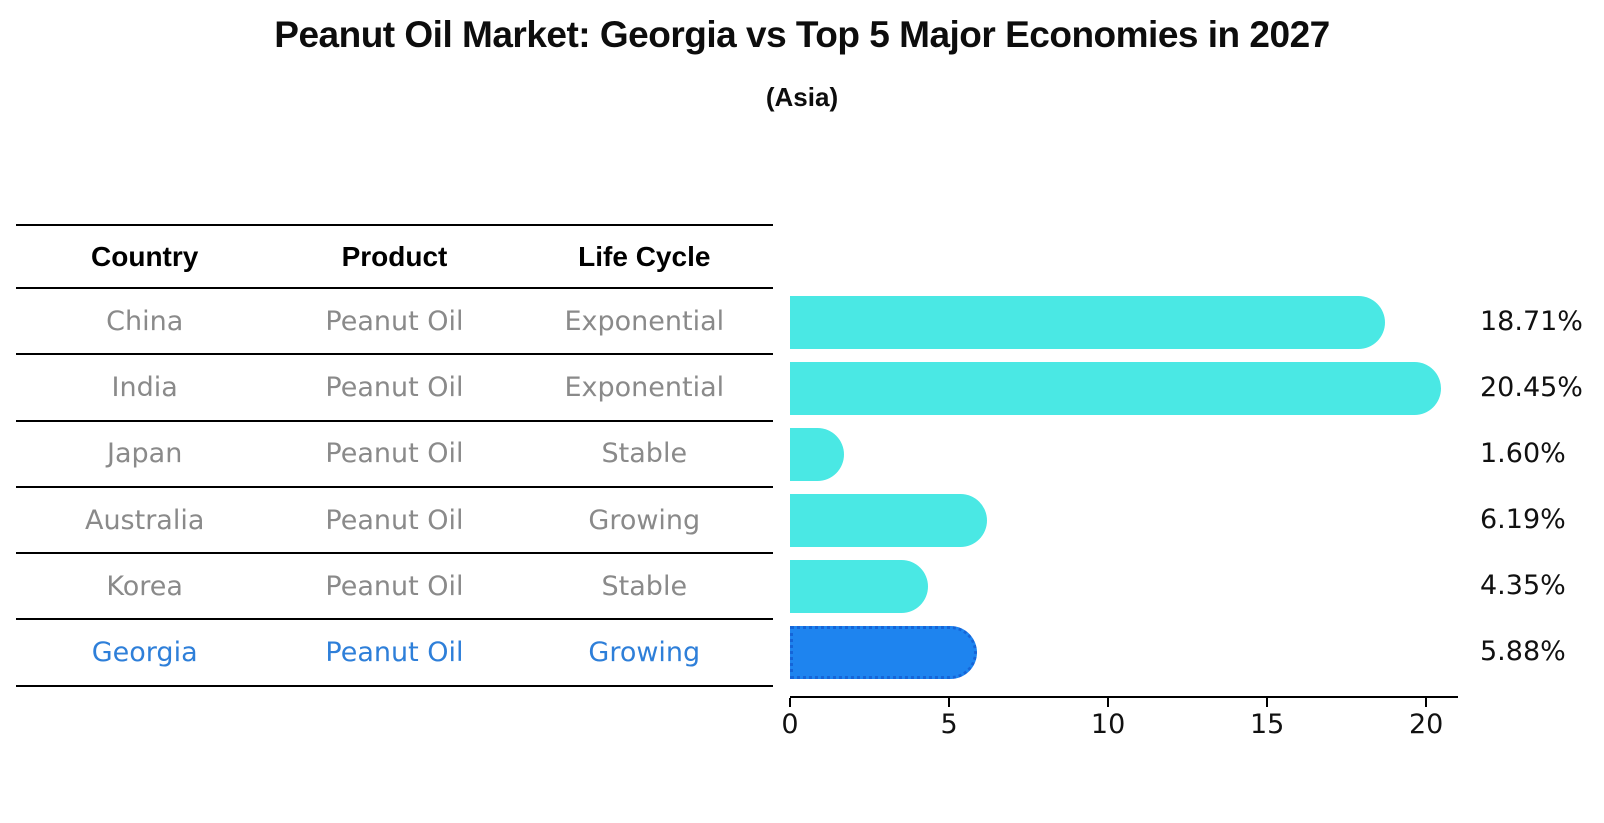  Describe the element at coordinates (145, 321) in the screenshot. I see `country-cell: China` at that location.